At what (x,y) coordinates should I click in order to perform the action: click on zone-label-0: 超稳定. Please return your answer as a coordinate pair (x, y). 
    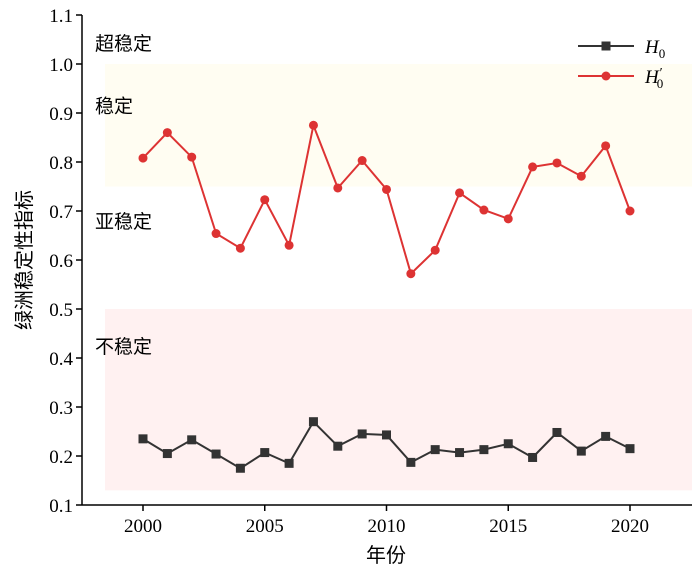
    Looking at the image, I should click on (123, 44).